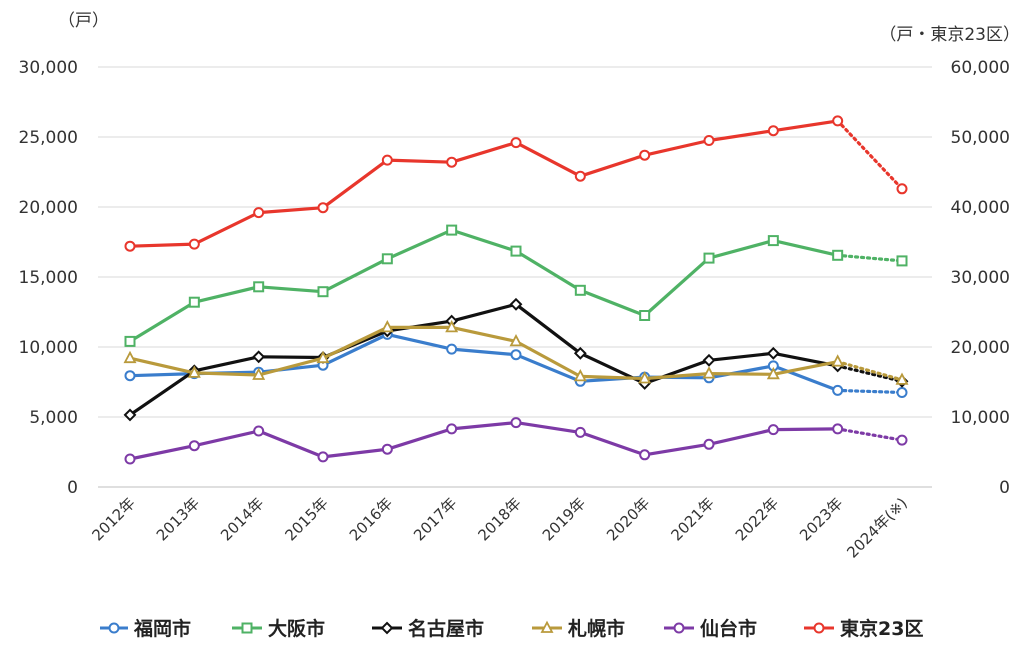  What do you see at coordinates (628, 519) in the screenshot?
I see `x-tick-label: 2020年` at bounding box center [628, 519].